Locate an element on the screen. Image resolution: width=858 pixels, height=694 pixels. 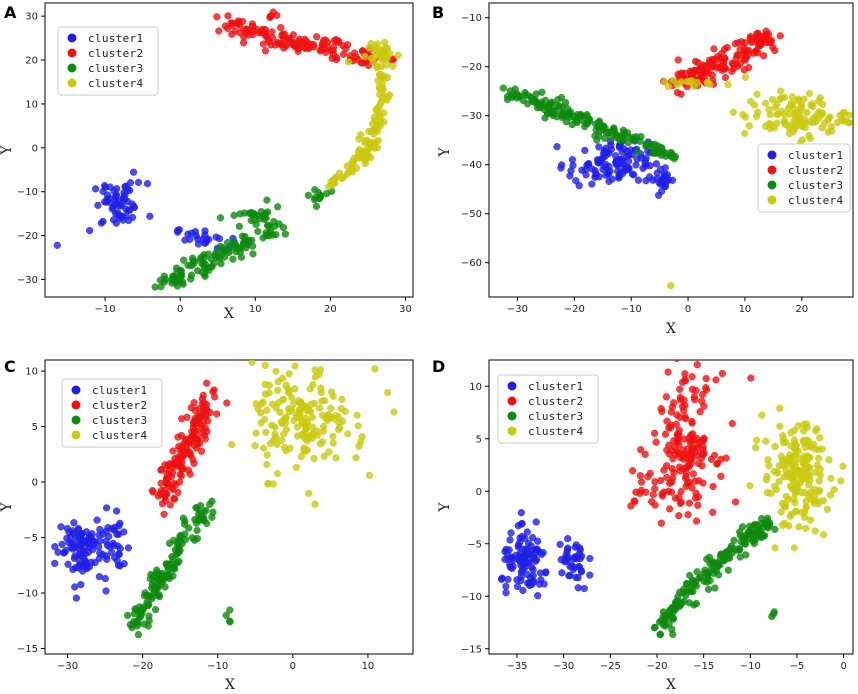
x-axis-ticks-c: −30 −20 −10 0 10 is located at coordinates (215, 663).